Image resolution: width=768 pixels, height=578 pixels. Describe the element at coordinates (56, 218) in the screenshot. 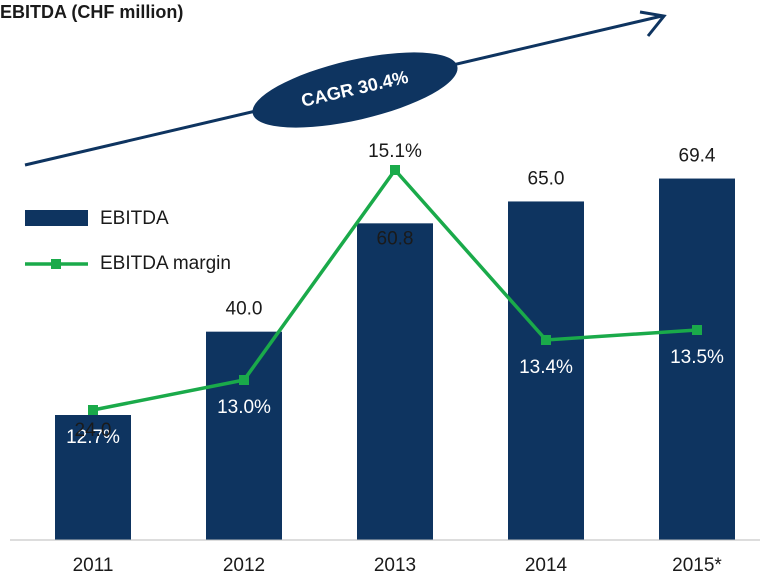

I see `legend-swatch` at that location.